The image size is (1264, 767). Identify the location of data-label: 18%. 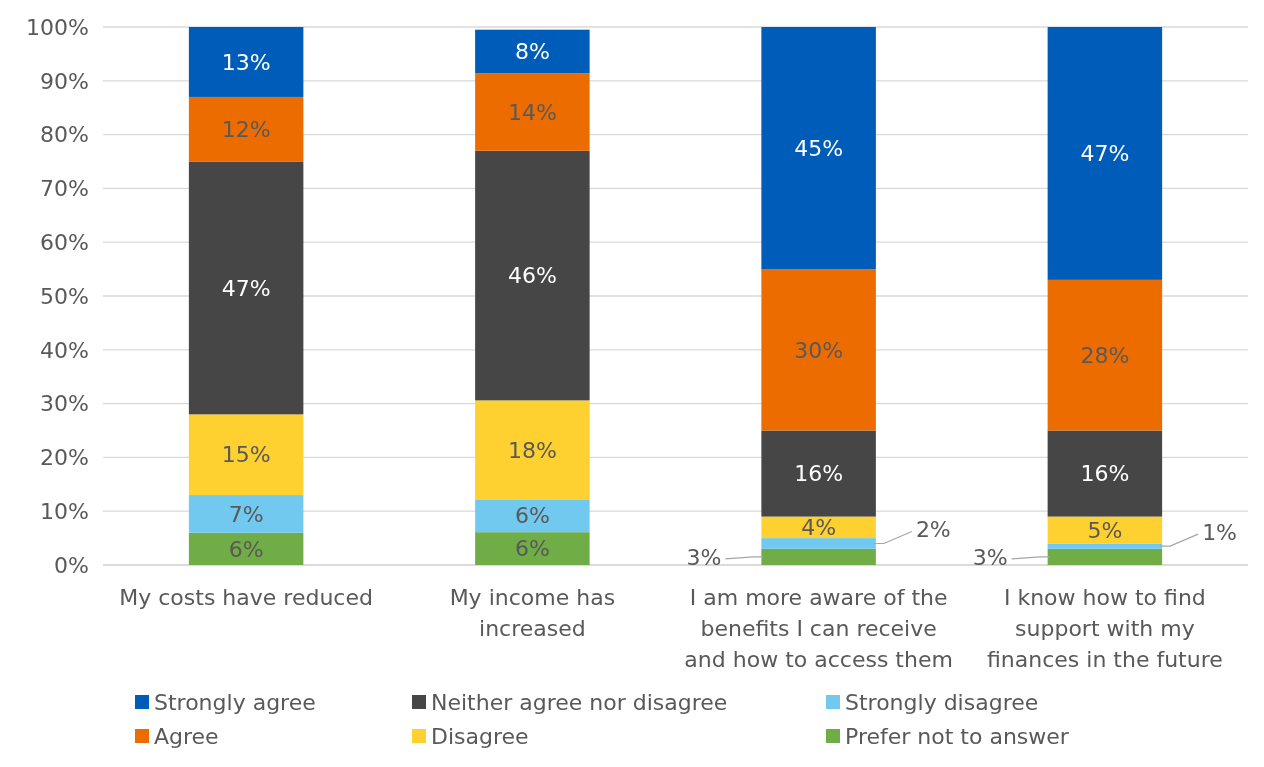
(532, 450).